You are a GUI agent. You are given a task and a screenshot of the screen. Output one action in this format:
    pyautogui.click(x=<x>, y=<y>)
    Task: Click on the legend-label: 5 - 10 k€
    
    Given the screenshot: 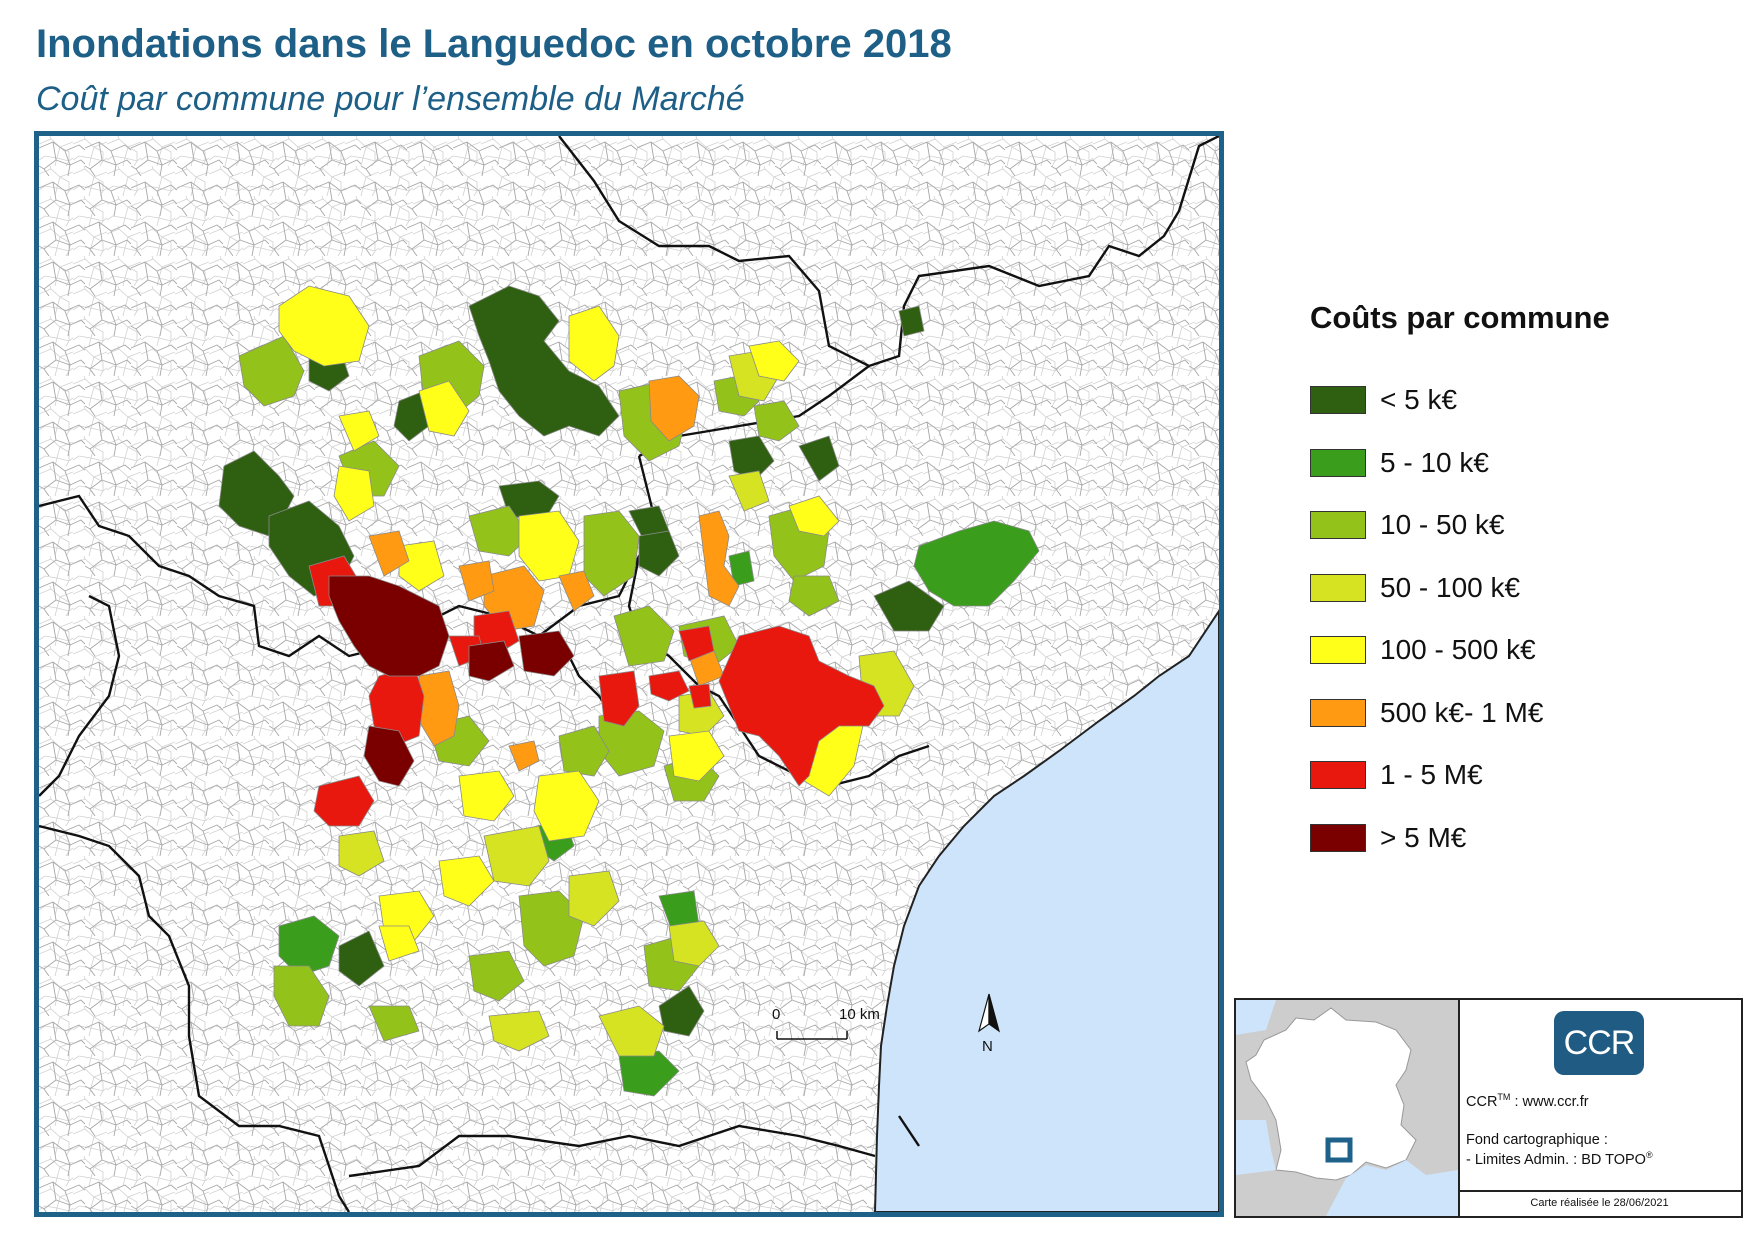 What is the action you would take?
    pyautogui.click(x=1434, y=462)
    